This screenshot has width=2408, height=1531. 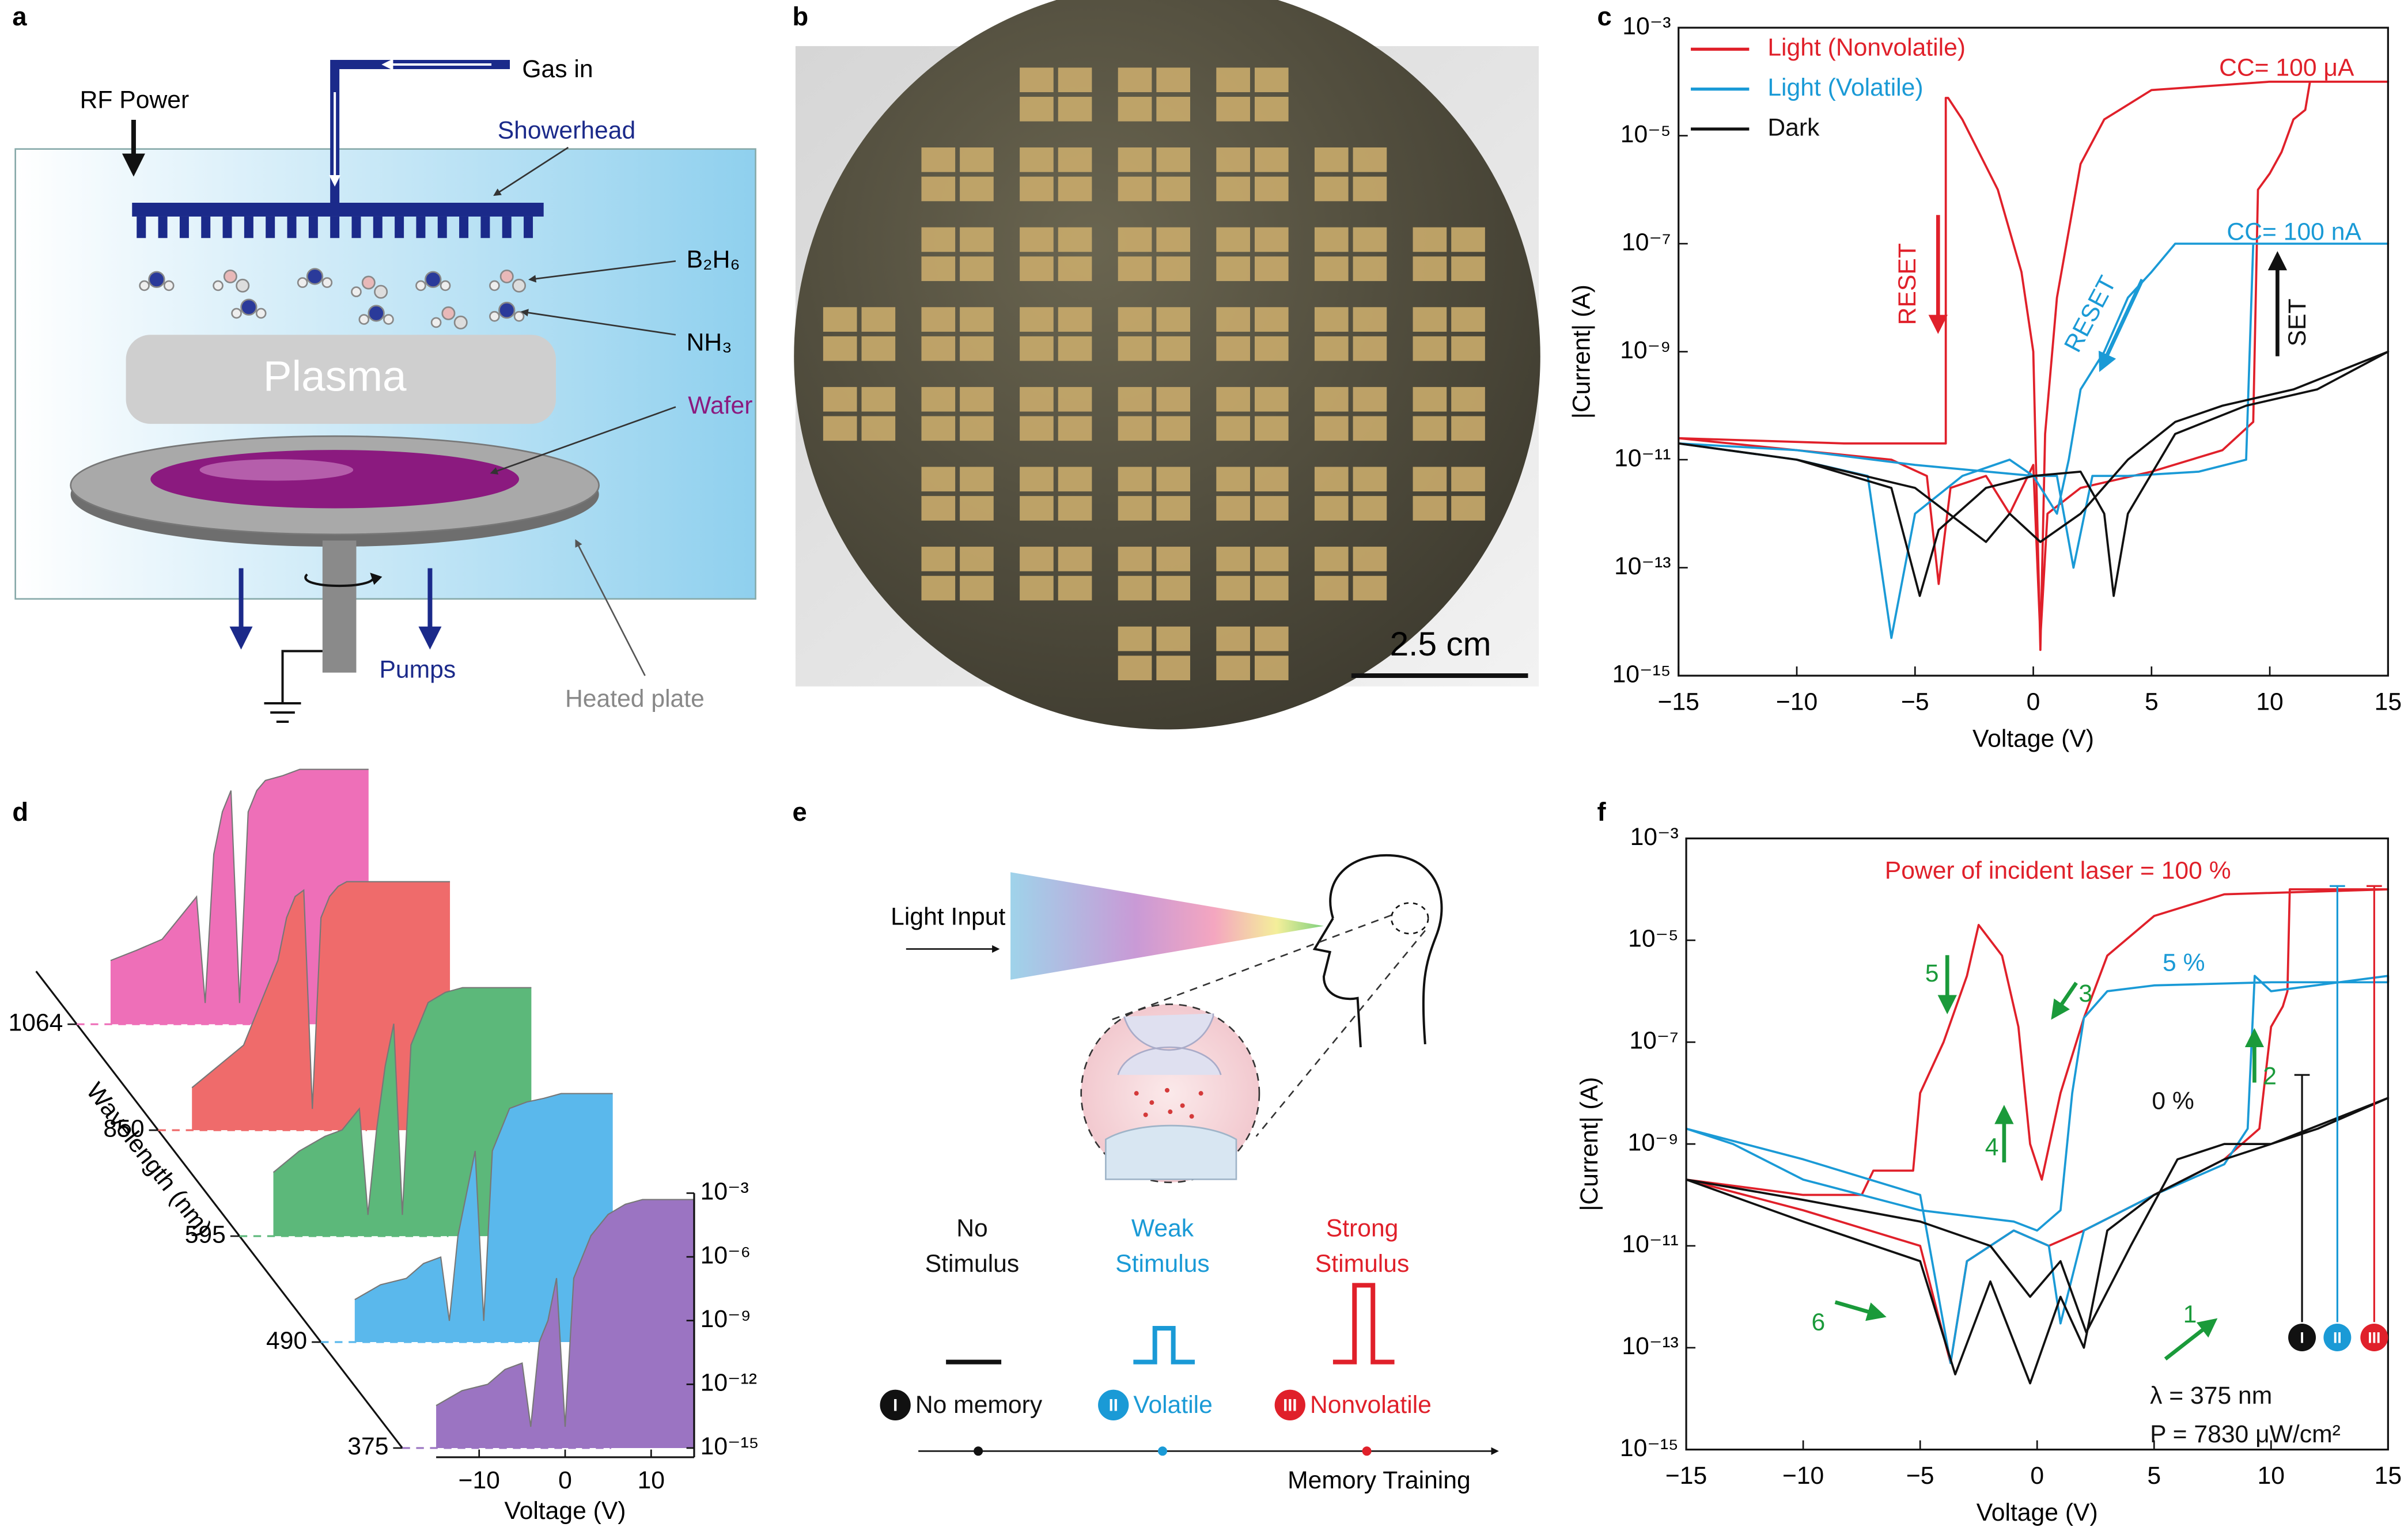 I want to click on series-label: 0 %, so click(x=2173, y=1101).